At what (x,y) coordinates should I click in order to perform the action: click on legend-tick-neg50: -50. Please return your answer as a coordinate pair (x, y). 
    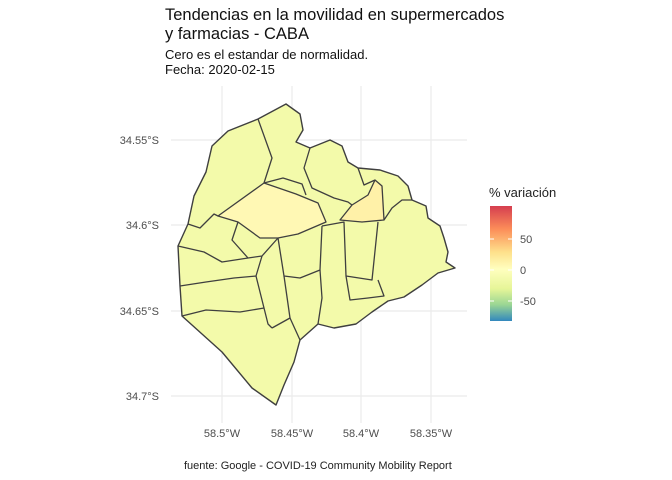
    Looking at the image, I should click on (528, 302).